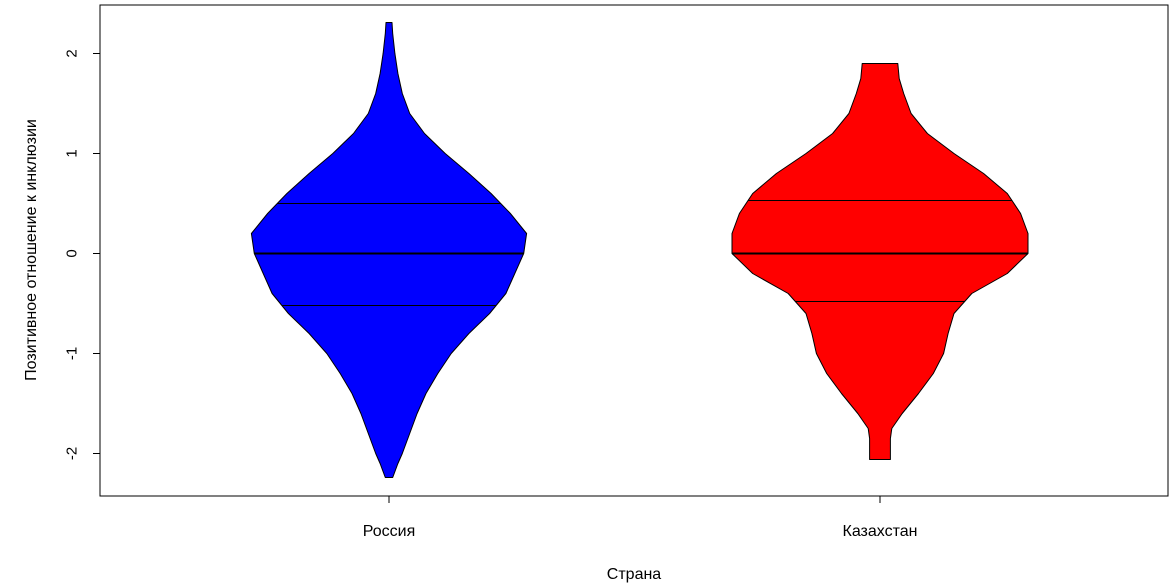 This screenshot has width=1174, height=585. I want to click on x-tick-label: Россия, so click(389, 531).